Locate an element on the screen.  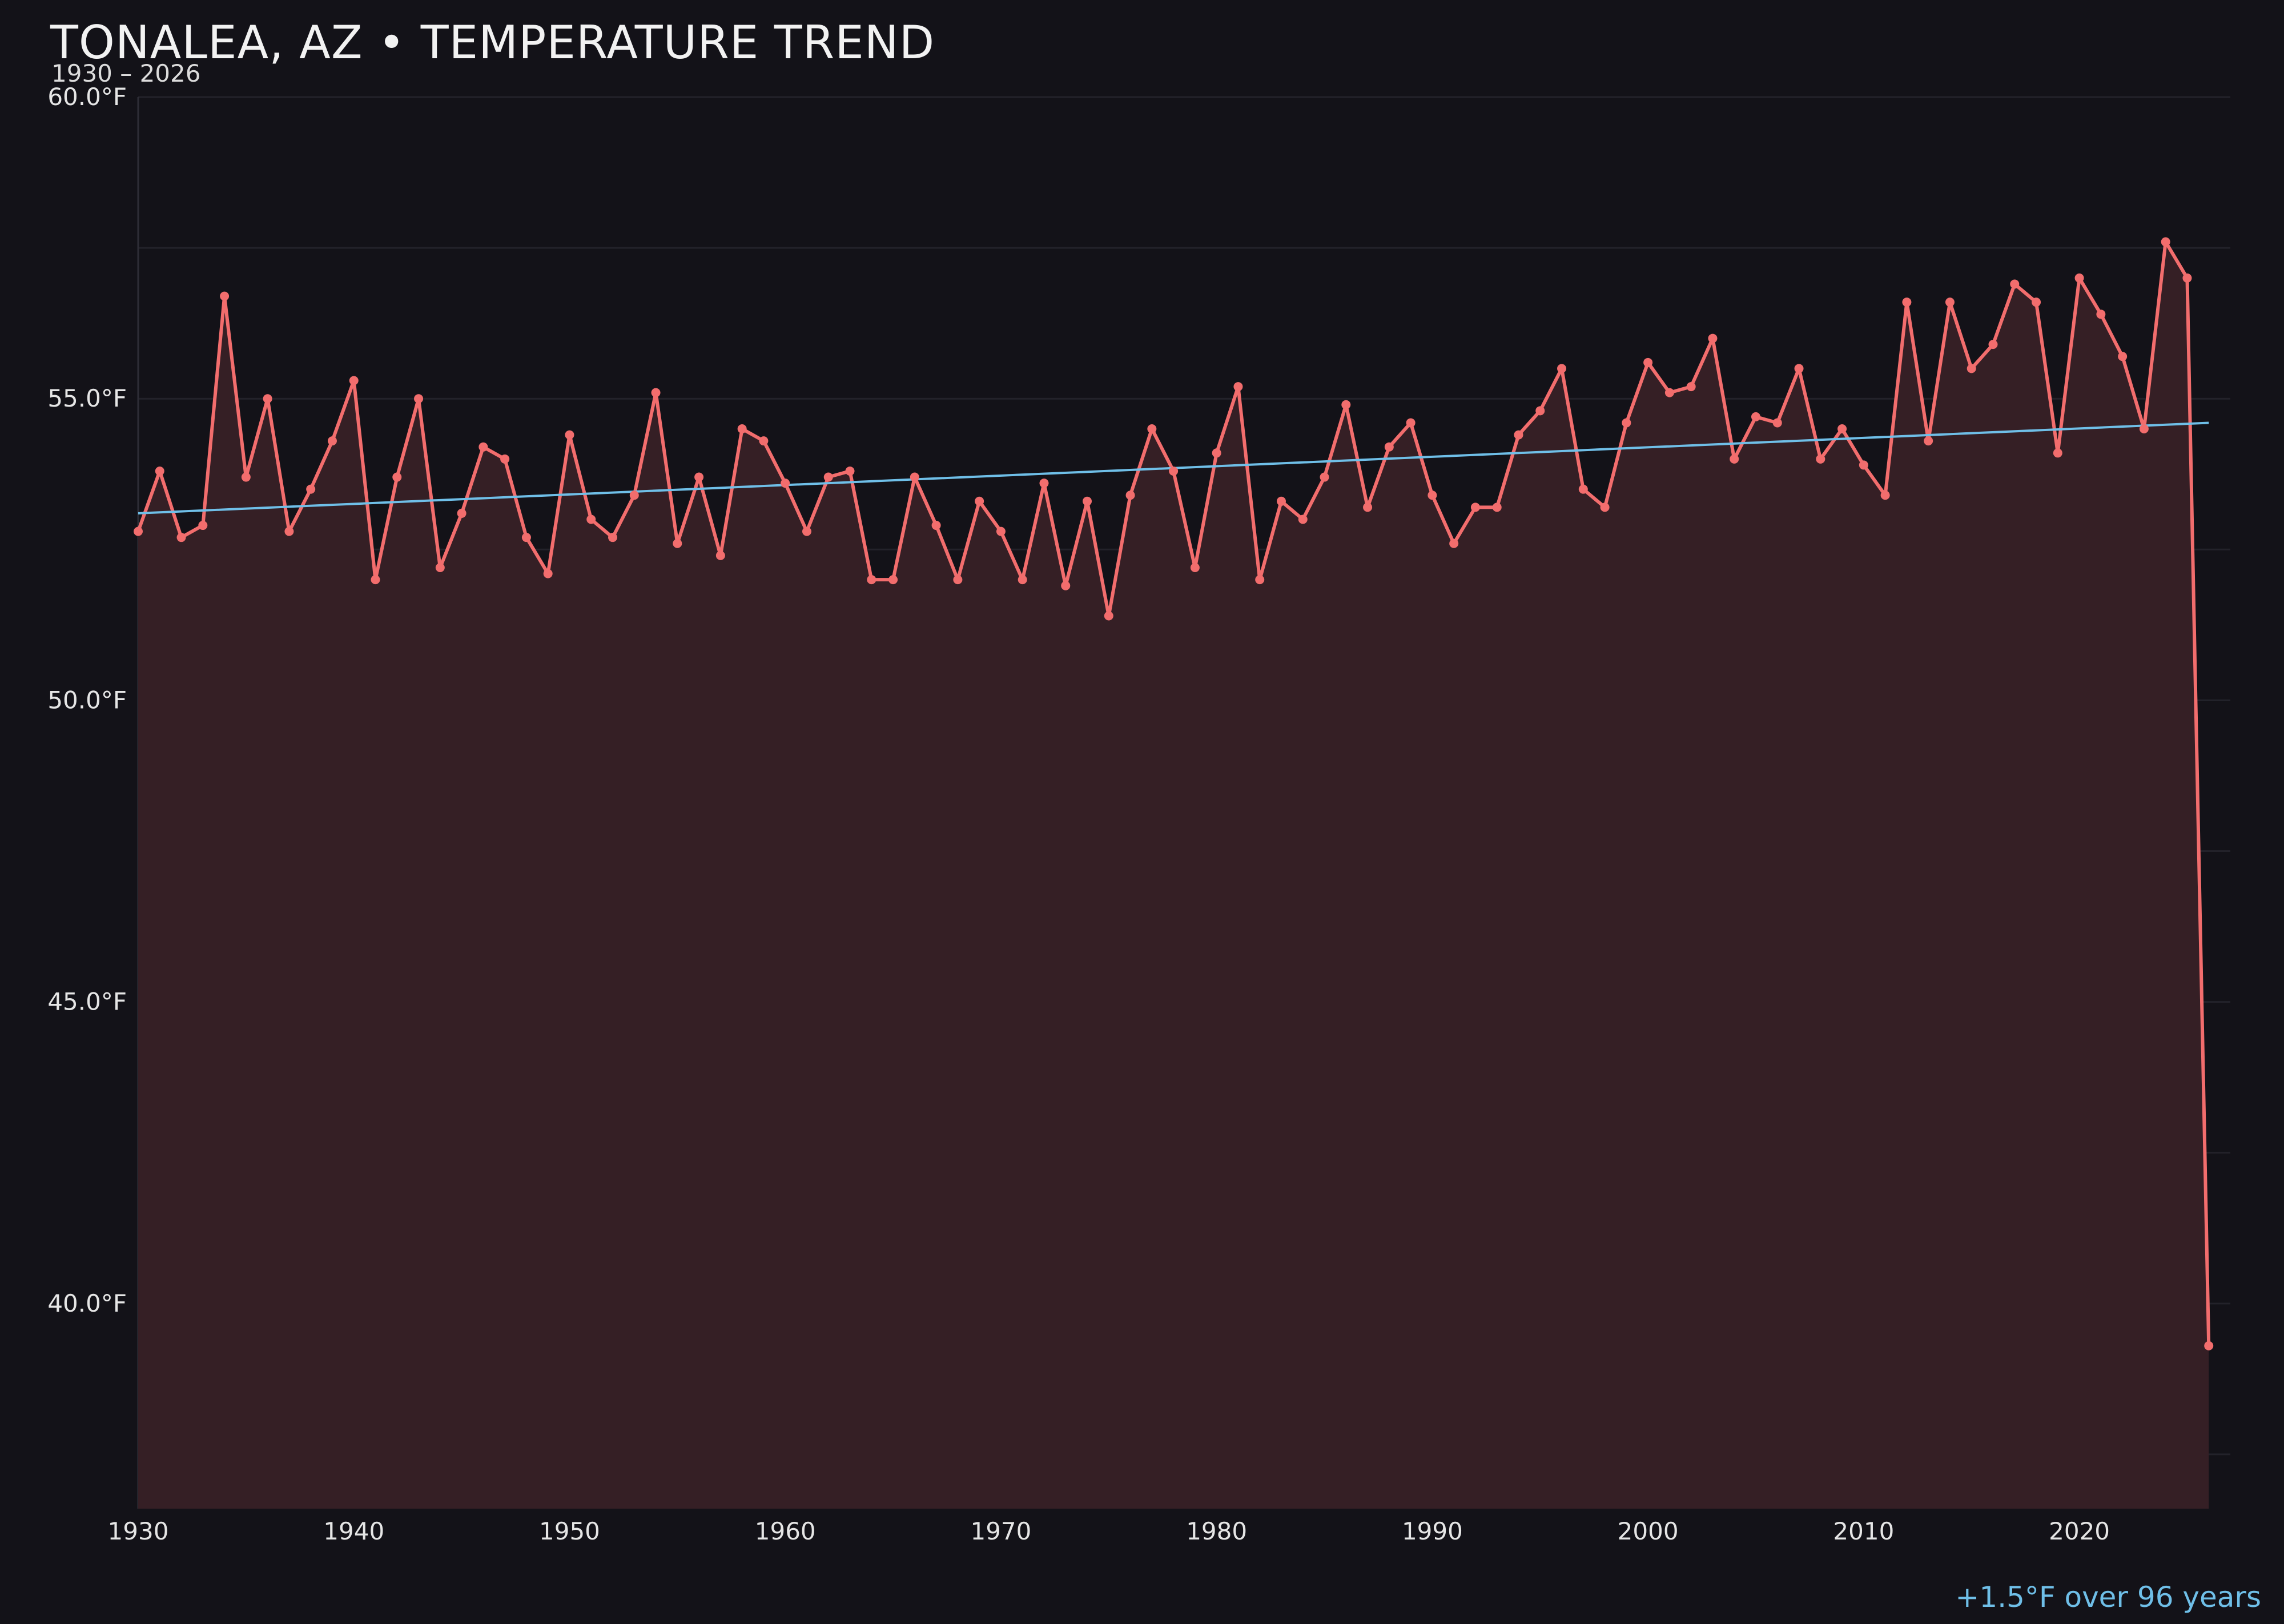
y-tick-label: 45.0°F is located at coordinates (87, 1002).